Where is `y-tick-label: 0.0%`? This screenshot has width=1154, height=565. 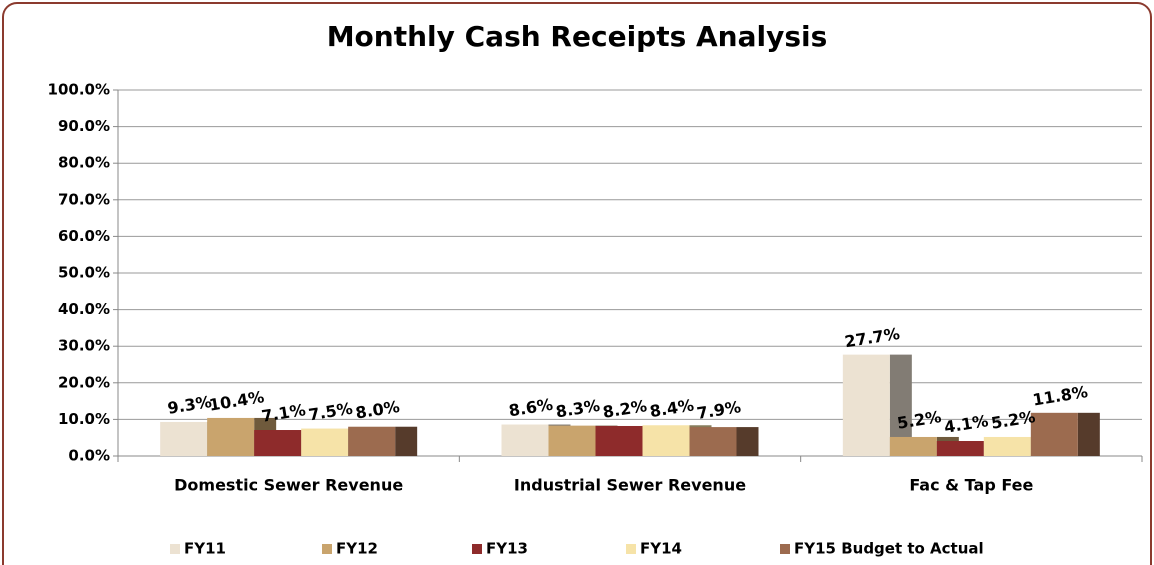
y-tick-label: 0.0% is located at coordinates (89, 456).